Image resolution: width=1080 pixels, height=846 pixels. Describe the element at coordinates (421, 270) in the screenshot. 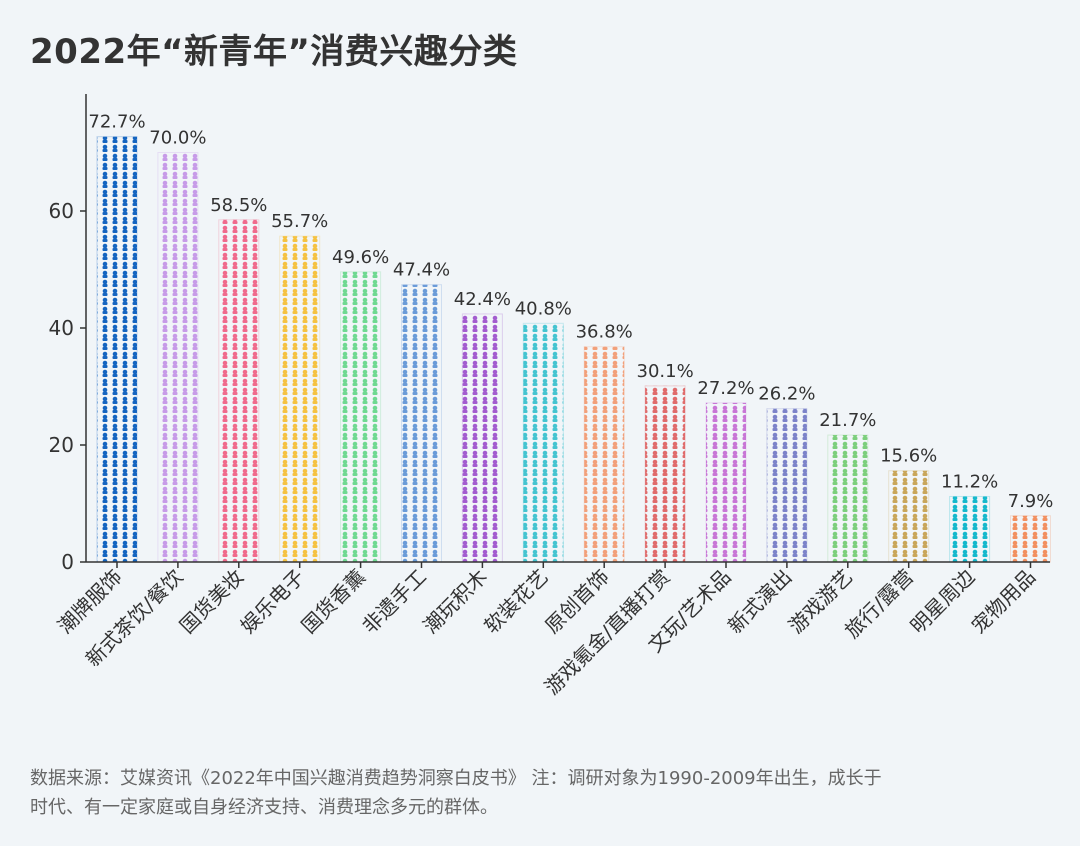

I see `value-label-6: 47.4%` at that location.